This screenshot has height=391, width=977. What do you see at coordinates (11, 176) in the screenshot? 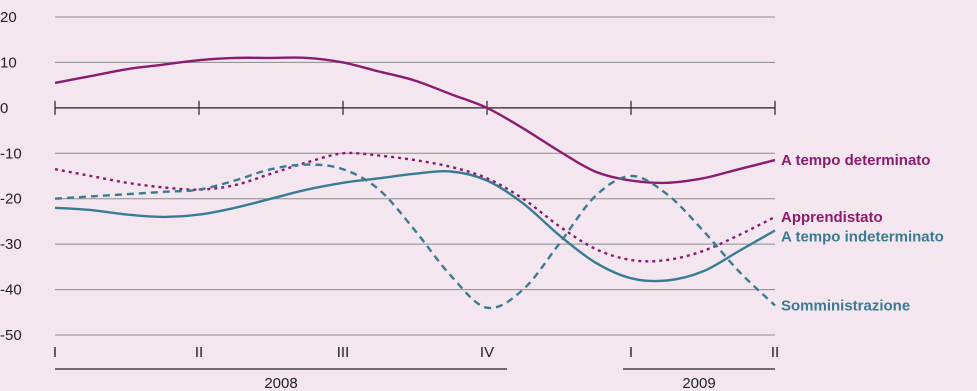
I see `y-axis-tick-labels: 20 10 0 -10 -20 -30 -40 -50` at bounding box center [11, 176].